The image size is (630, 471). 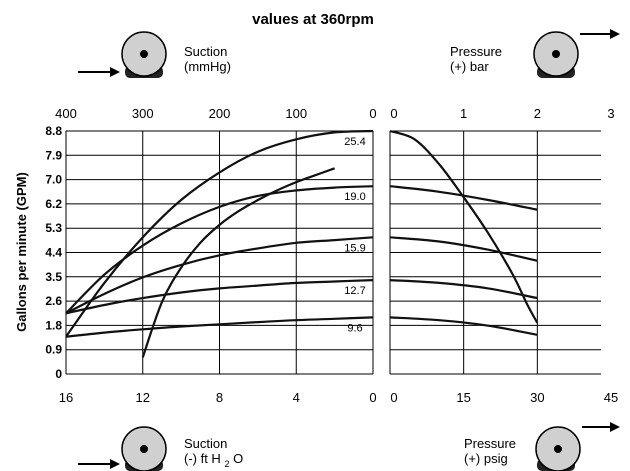 I want to click on pressure-psig-label: Pressure (+) psig, so click(x=492, y=451).